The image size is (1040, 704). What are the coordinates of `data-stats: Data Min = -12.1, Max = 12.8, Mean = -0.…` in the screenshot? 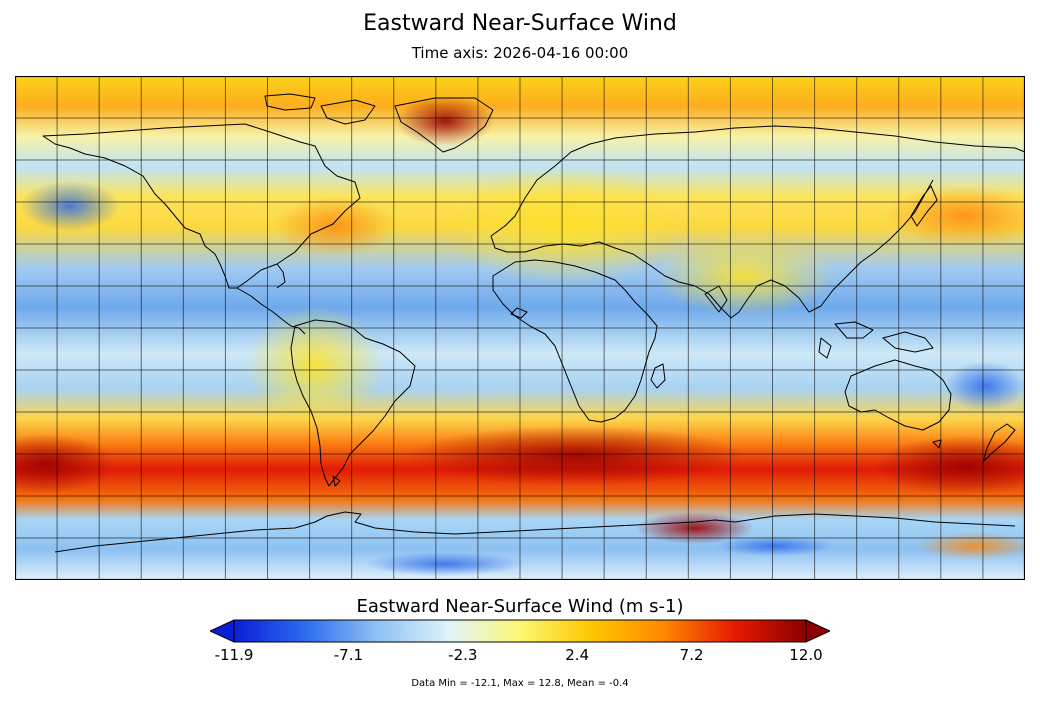 It's located at (520, 683).